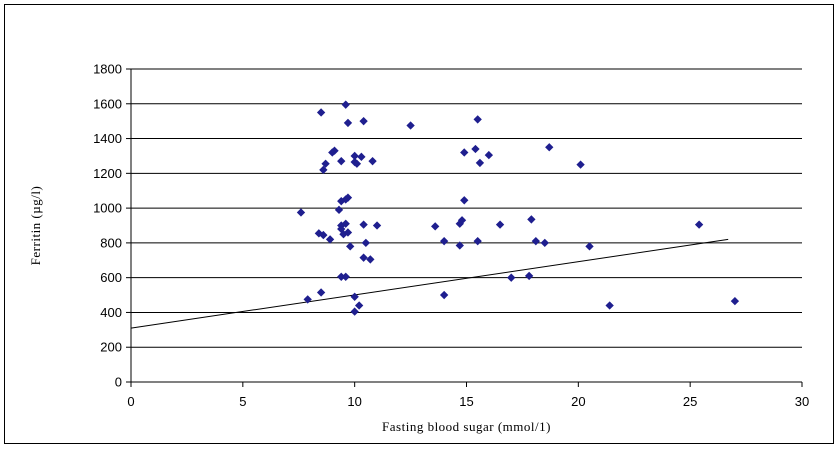 The height and width of the screenshot is (450, 840). I want to click on y-tick-label-1200: 1200, so click(107, 173).